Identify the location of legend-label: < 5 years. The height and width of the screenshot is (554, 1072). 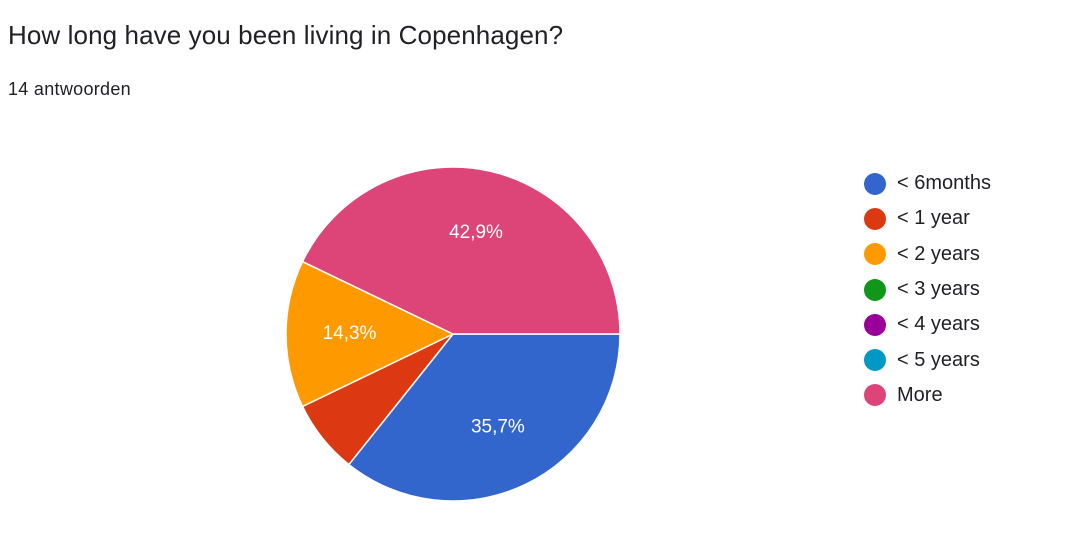
(938, 359).